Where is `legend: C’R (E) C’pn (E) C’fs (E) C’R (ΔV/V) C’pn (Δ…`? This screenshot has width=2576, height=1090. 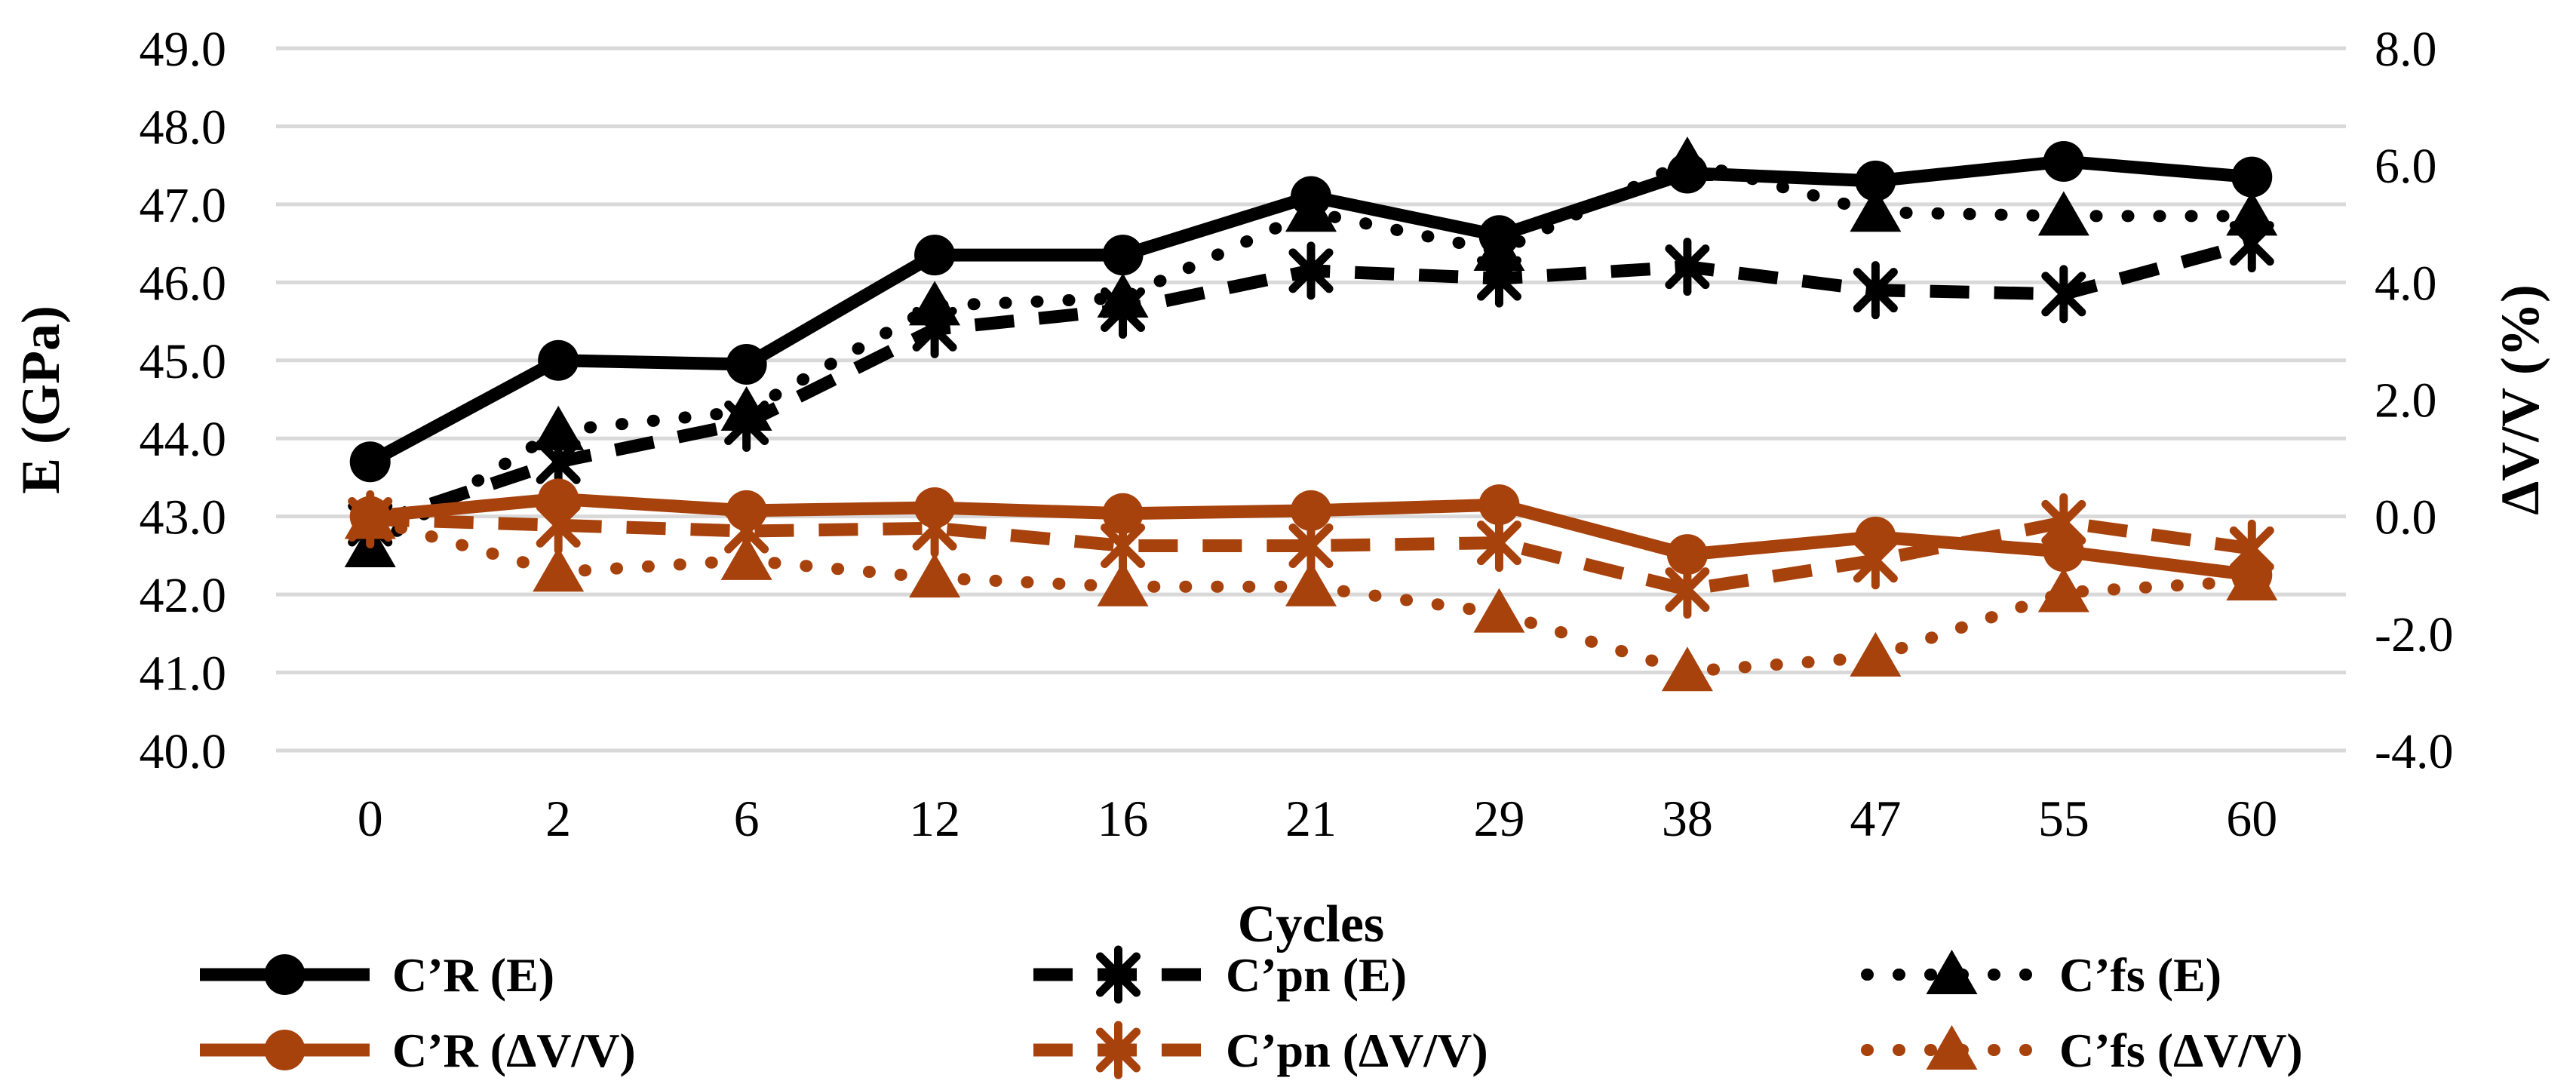 legend: C’R (E) C’pn (E) C’fs (E) C’R (ΔV/V) C’pn (Δ… is located at coordinates (1251, 1012).